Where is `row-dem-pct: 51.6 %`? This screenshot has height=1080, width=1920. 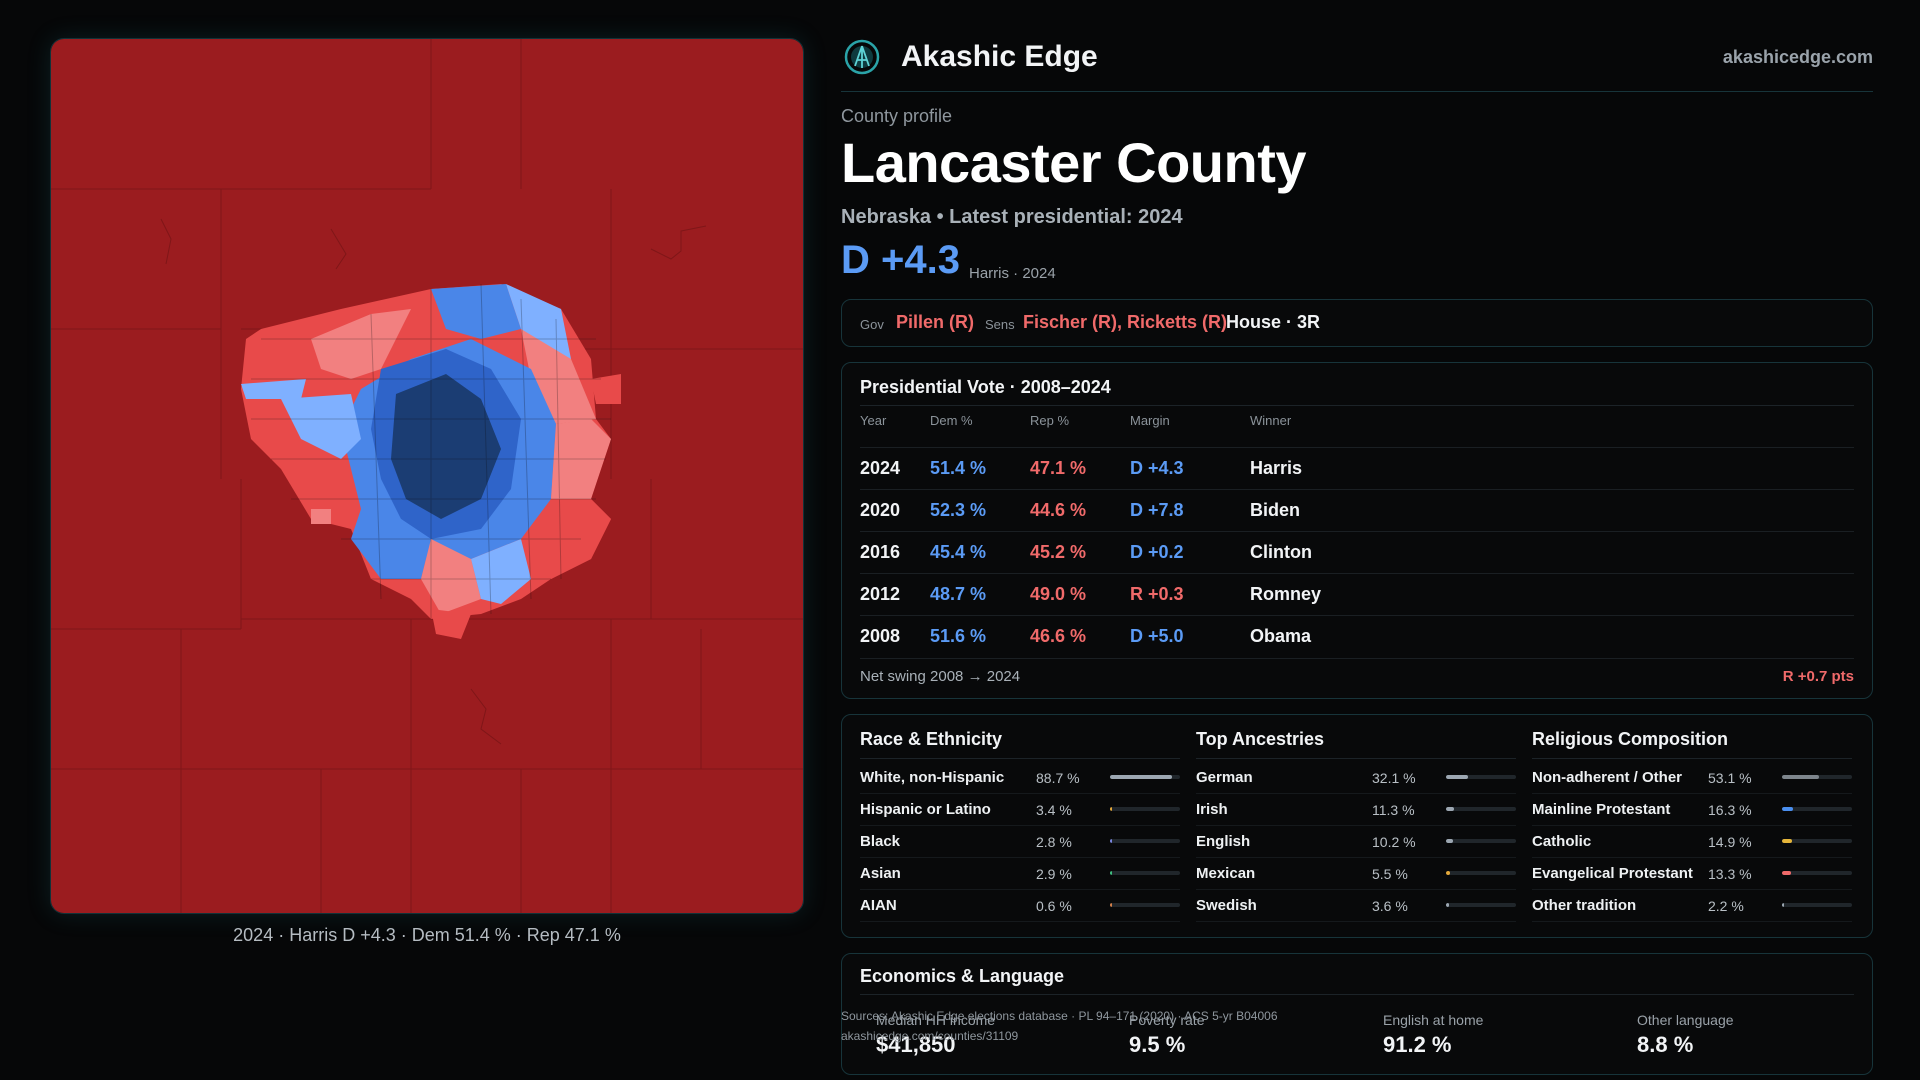
row-dem-pct: 51.6 % is located at coordinates (958, 636).